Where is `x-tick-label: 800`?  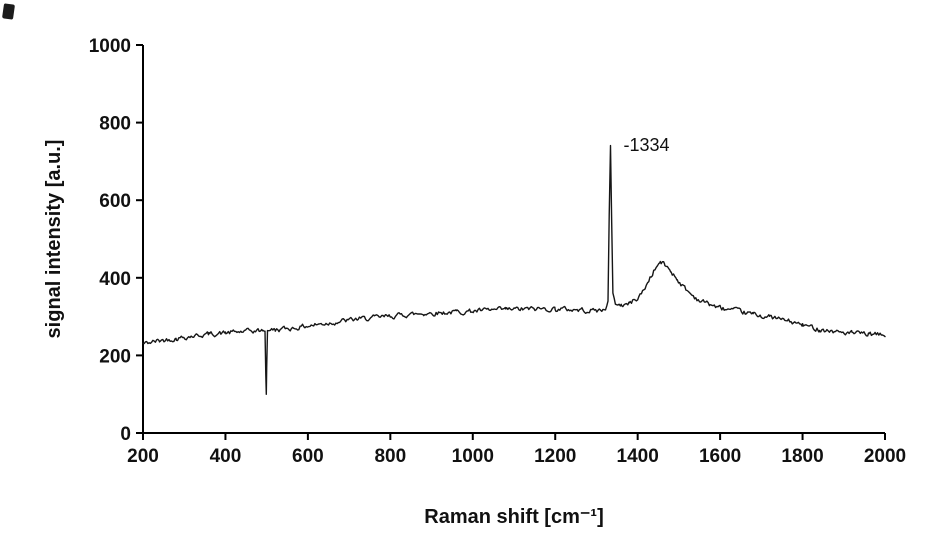 x-tick-label: 800 is located at coordinates (390, 456).